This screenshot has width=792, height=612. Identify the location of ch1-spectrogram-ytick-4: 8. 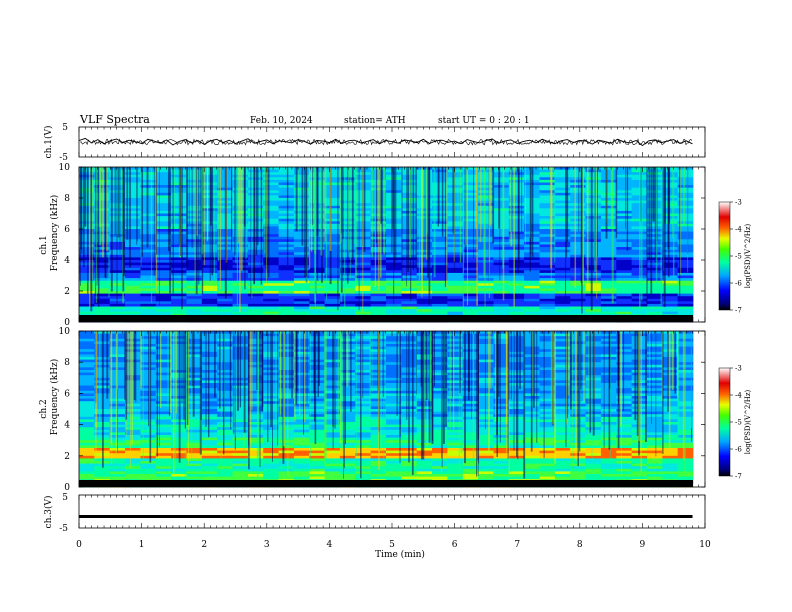
(67, 199).